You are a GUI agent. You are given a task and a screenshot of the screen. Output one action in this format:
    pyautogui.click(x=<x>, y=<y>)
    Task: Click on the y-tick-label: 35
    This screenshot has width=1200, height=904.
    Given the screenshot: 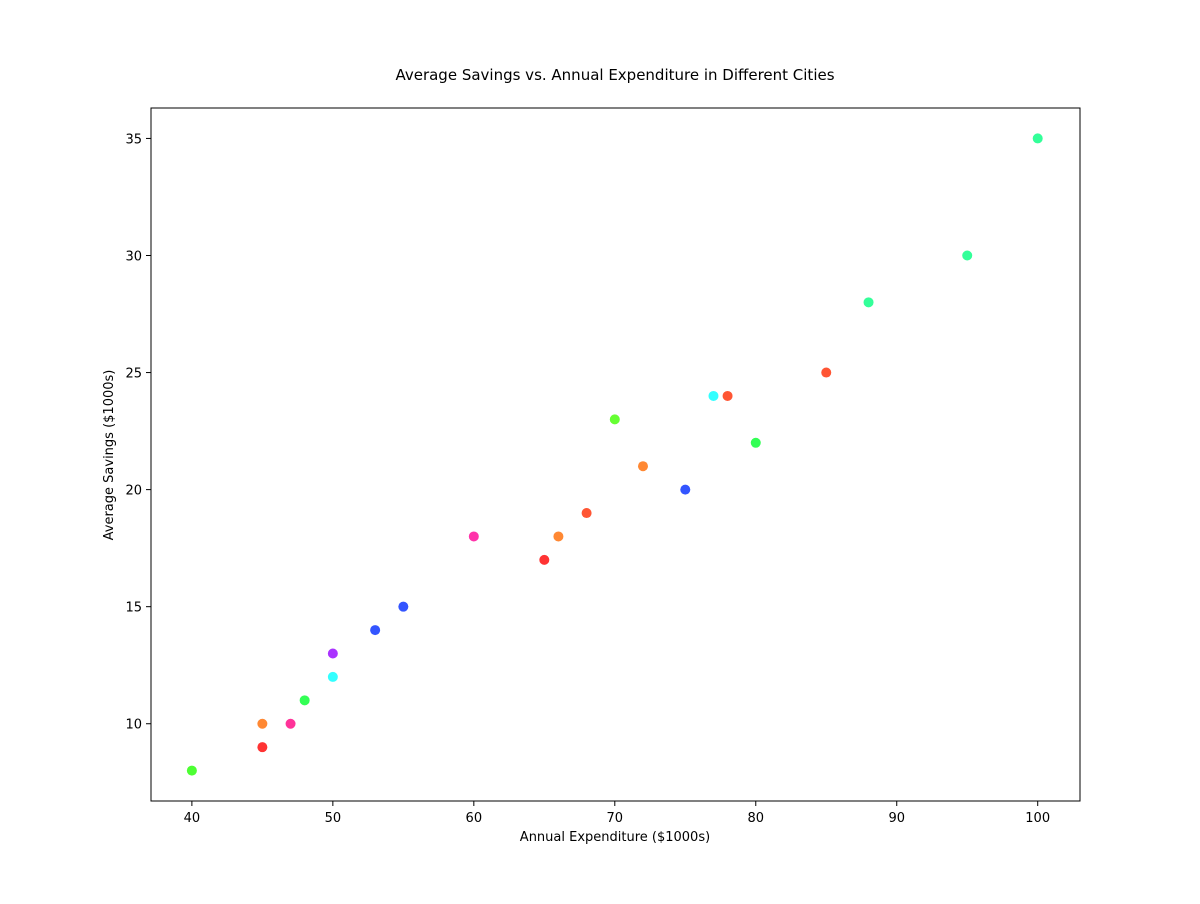 What is the action you would take?
    pyautogui.click(x=133, y=139)
    